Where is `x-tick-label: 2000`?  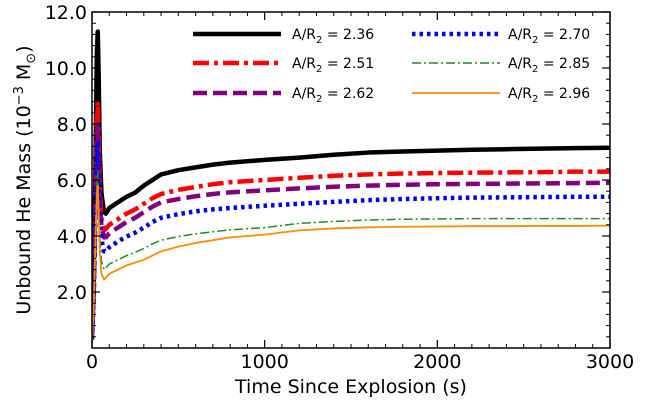 x-tick-label: 2000 is located at coordinates (437, 362).